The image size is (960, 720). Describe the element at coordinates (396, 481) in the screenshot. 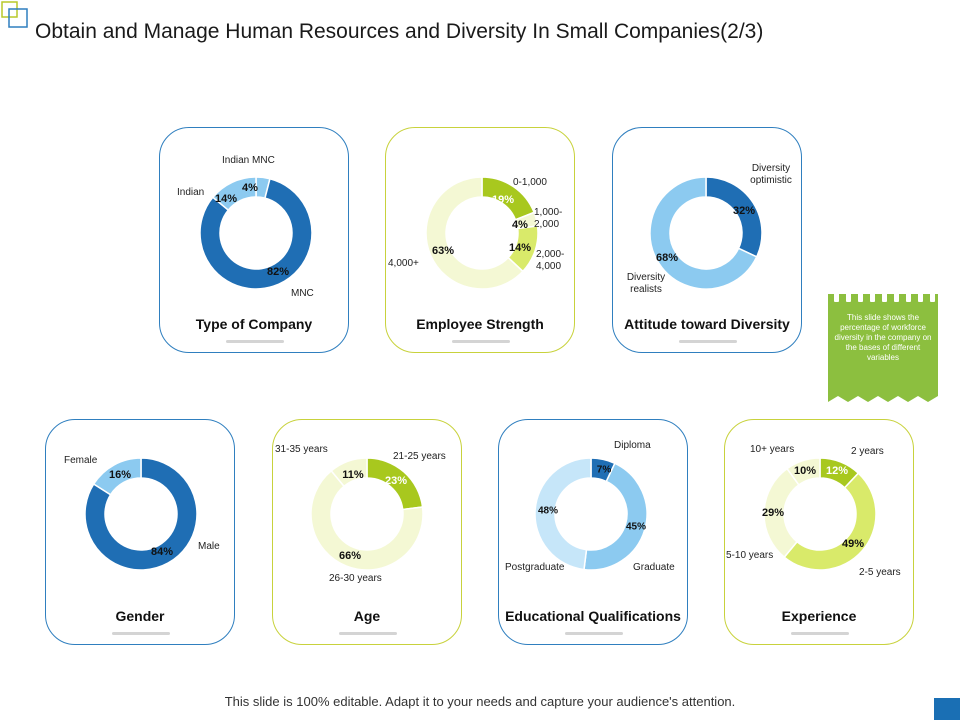

I see `pct-21-25-years: 23%` at that location.